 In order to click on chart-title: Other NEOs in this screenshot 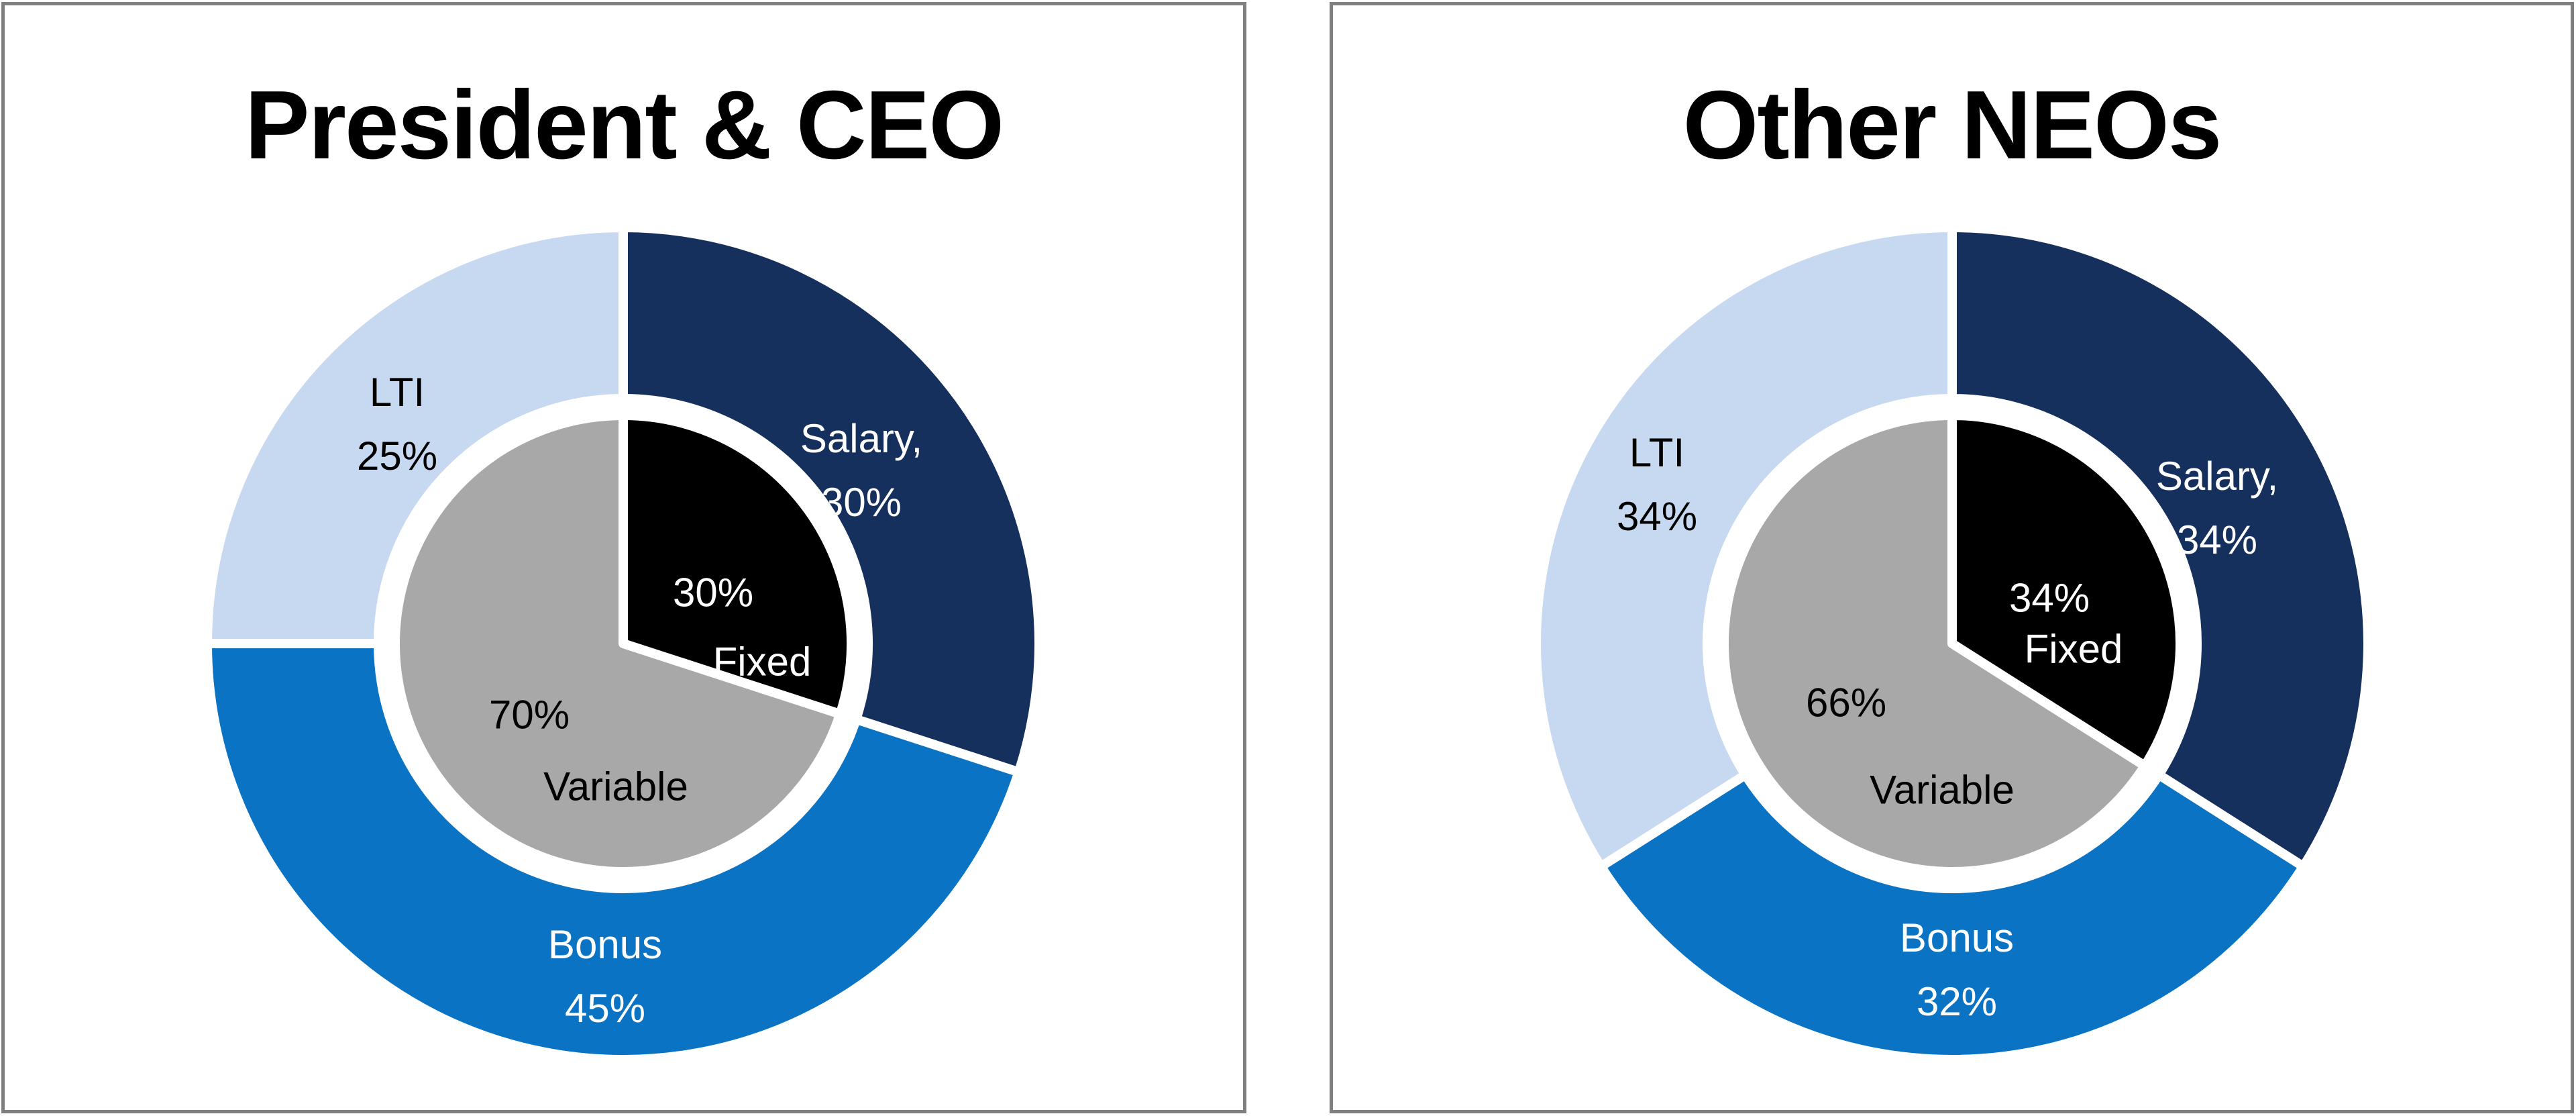, I will do `click(1952, 124)`.